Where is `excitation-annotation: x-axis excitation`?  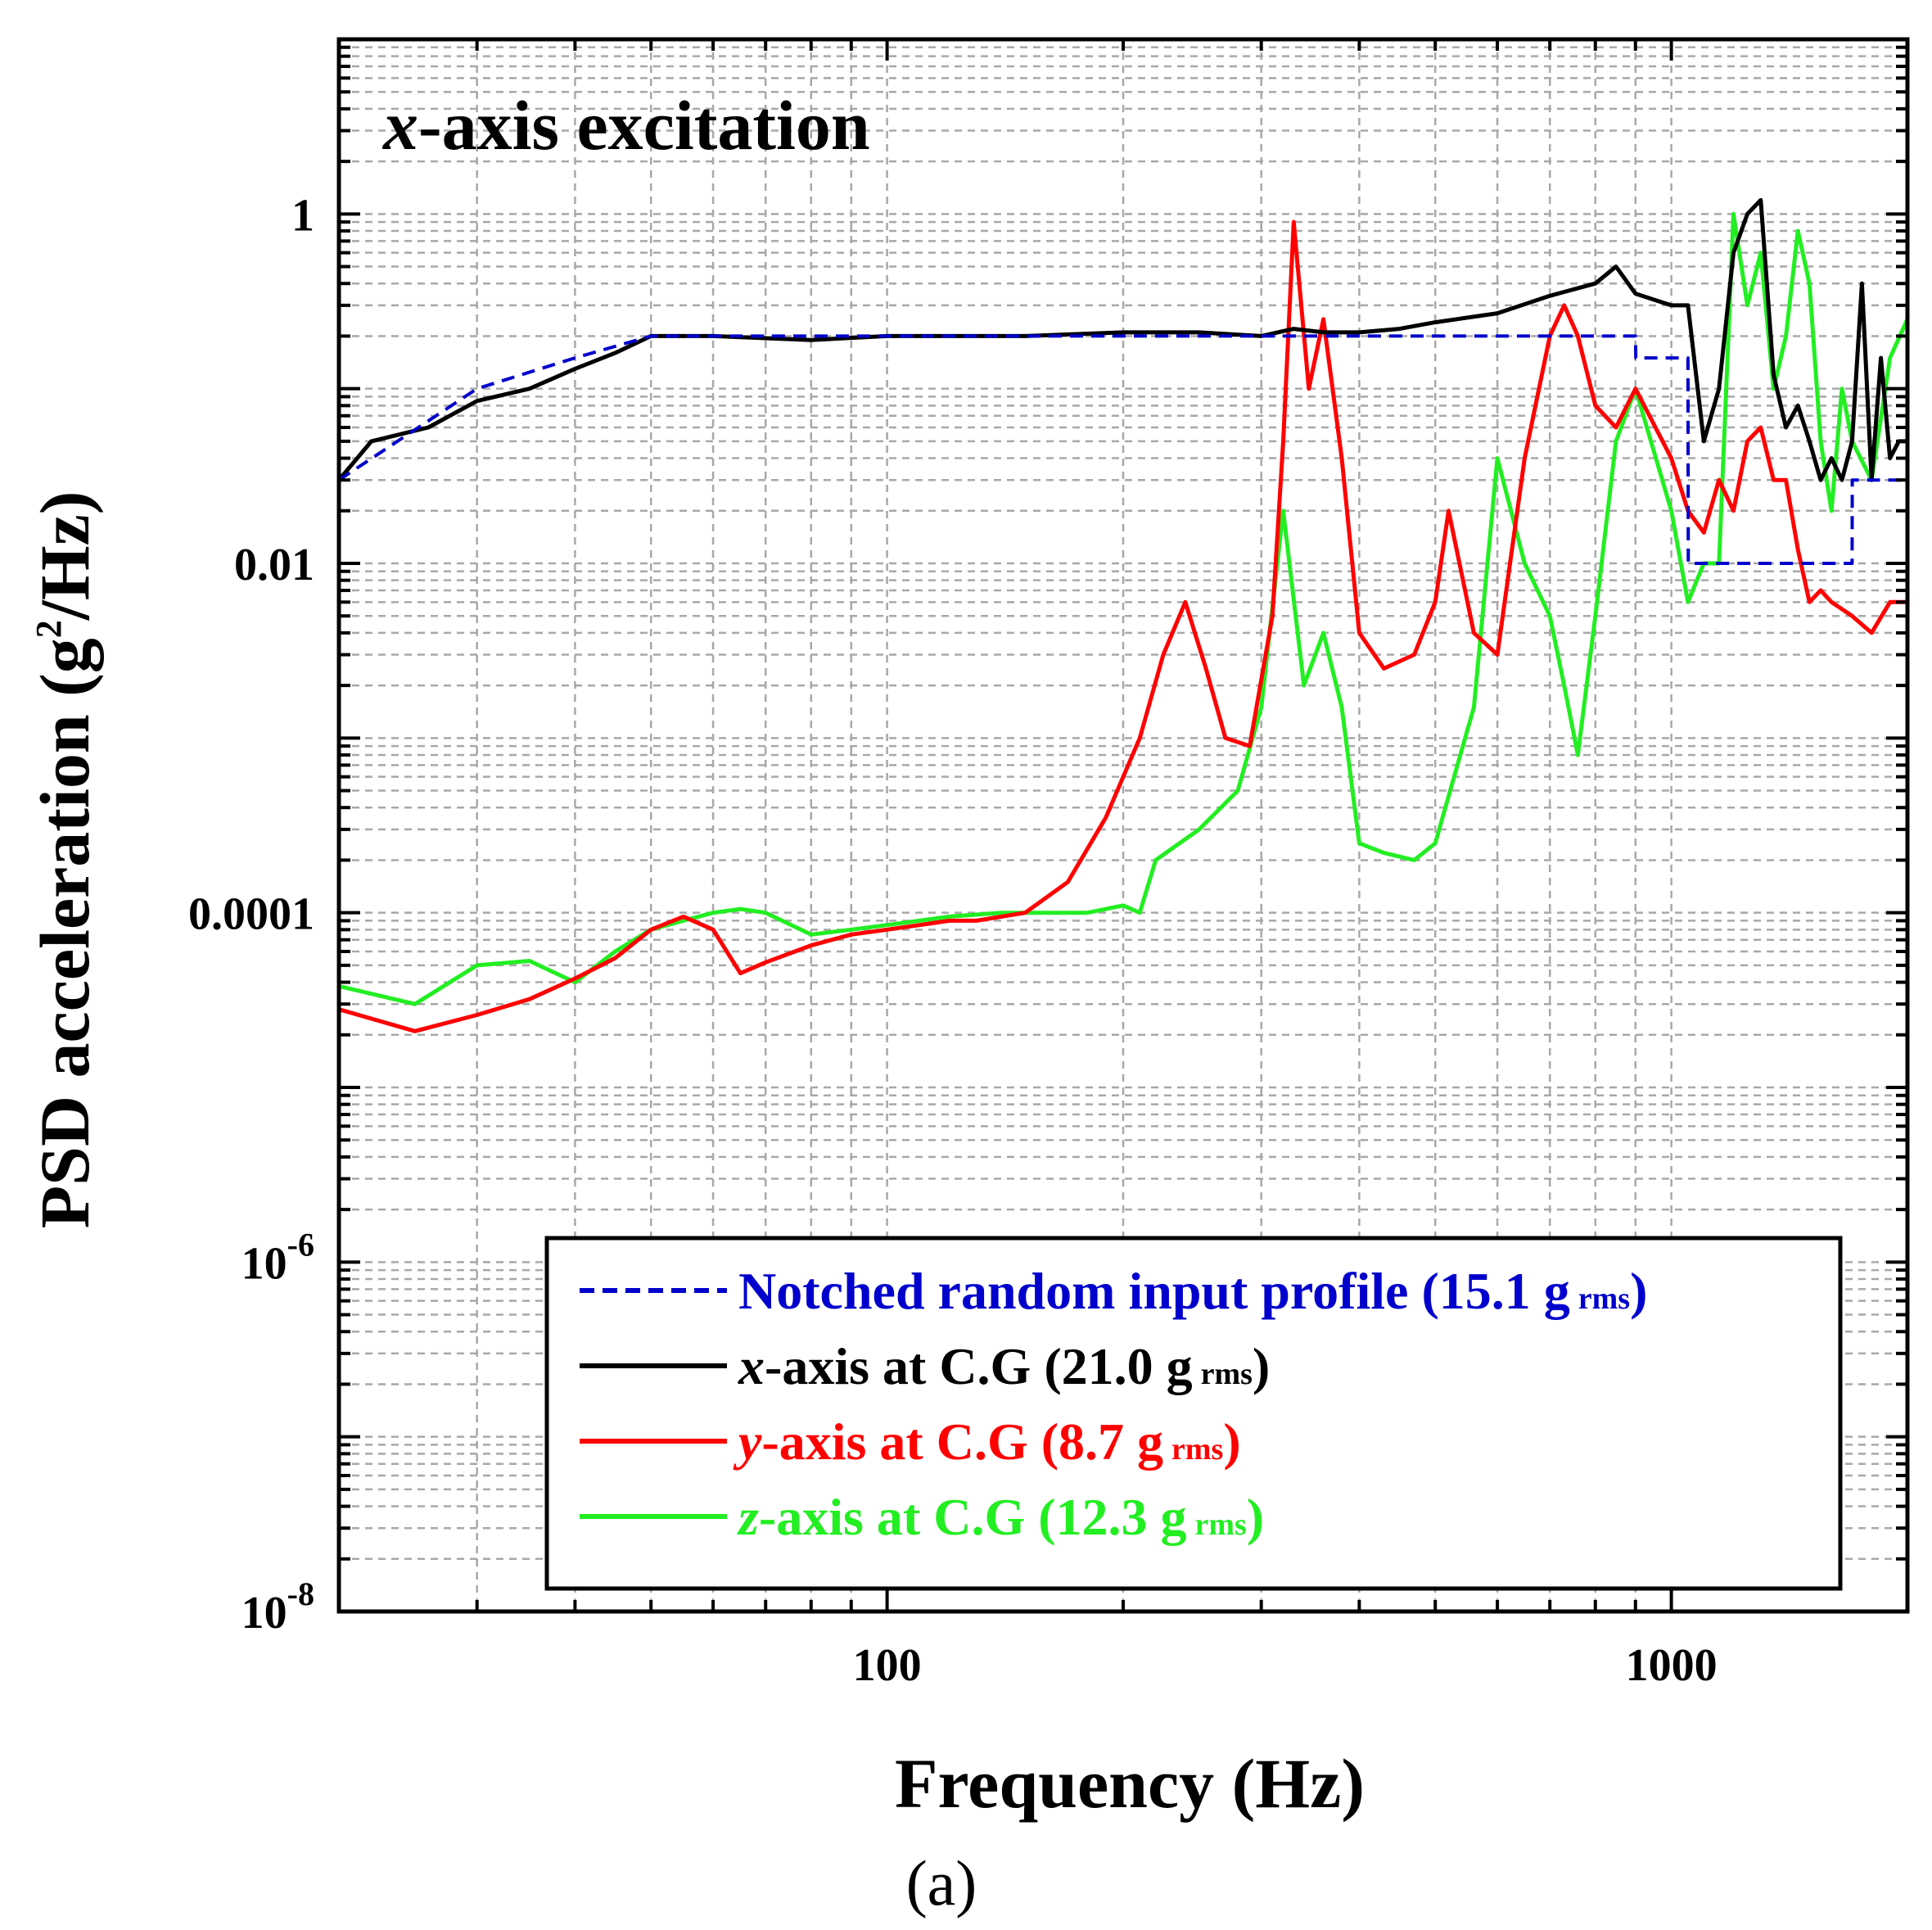
excitation-annotation: x-axis excitation is located at coordinates (625, 125).